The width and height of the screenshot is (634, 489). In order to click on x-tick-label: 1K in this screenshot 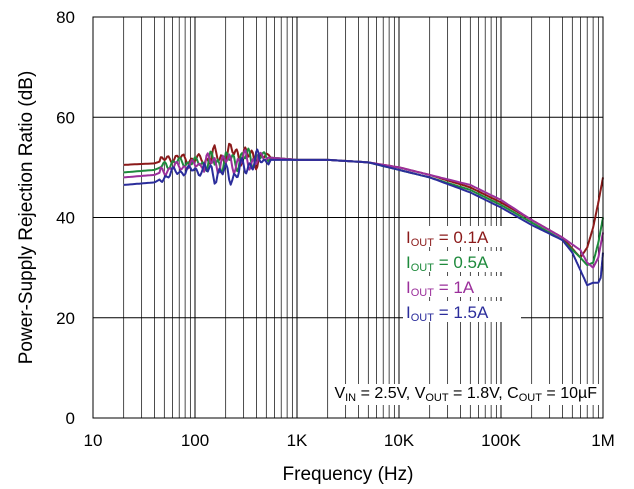, I will do `click(297, 440)`.